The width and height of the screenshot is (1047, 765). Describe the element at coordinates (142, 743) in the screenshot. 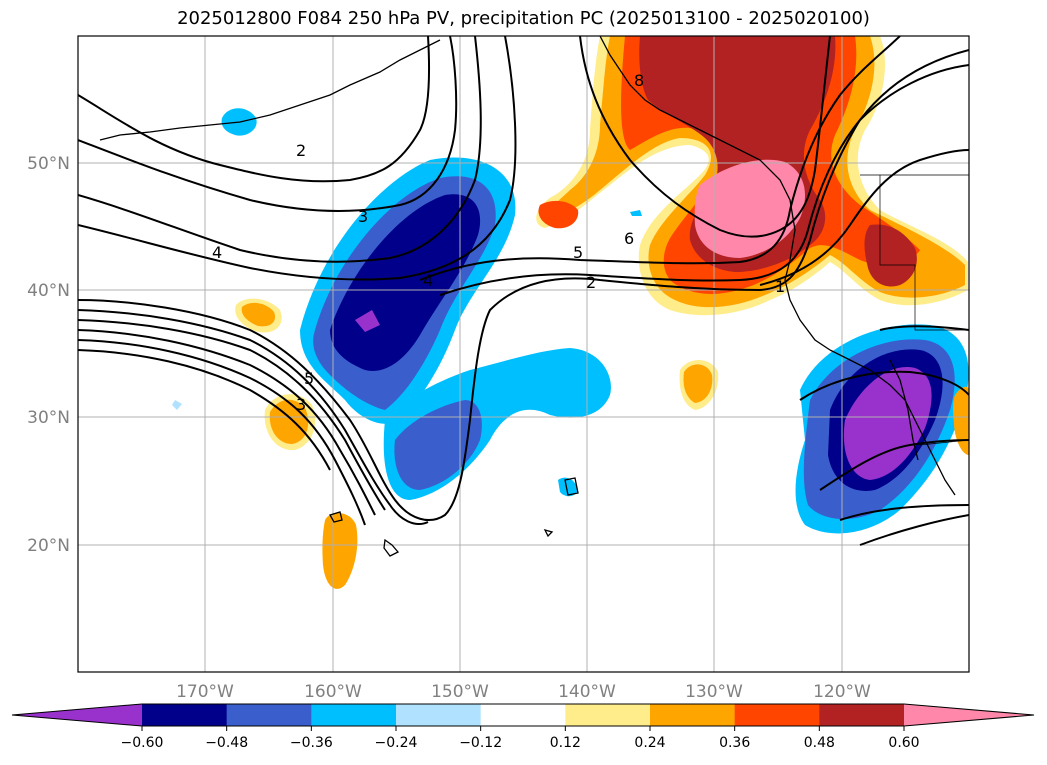

I see `colorbar-tick-label: −0.60` at that location.